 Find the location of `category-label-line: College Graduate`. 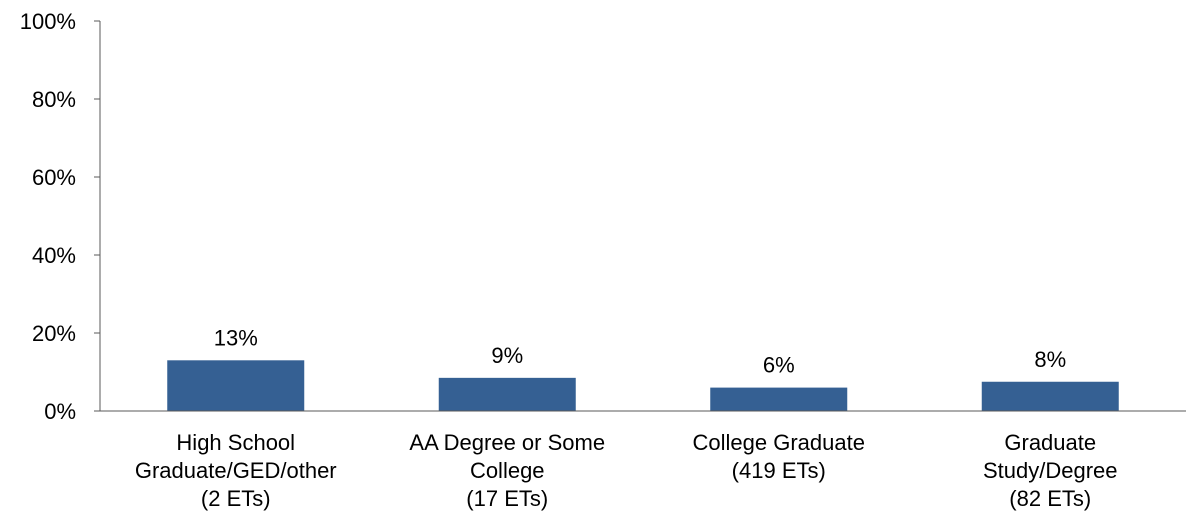

category-label-line: College Graduate is located at coordinates (779, 442).